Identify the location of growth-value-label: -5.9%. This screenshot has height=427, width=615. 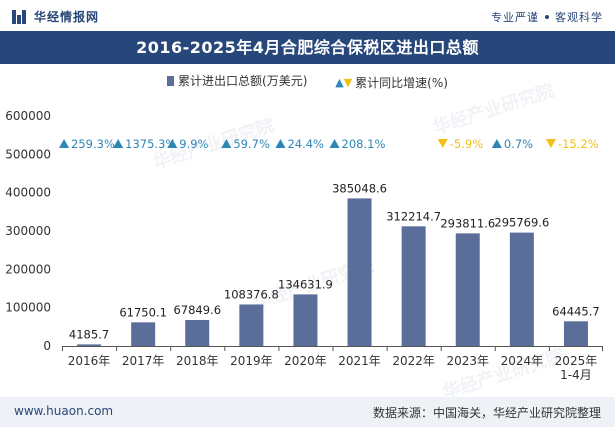
(466, 144).